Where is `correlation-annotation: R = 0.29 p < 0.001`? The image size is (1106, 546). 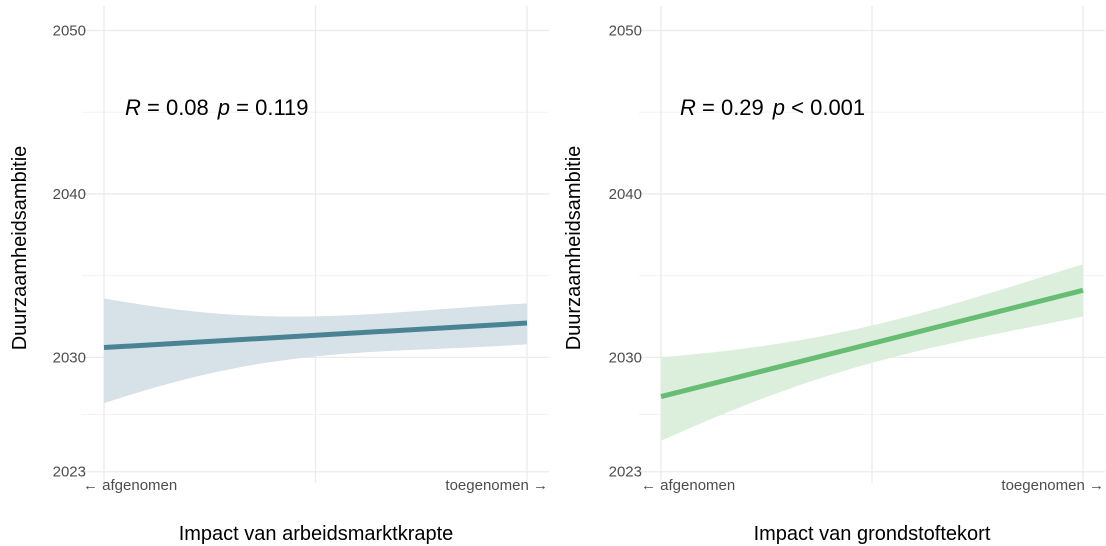
correlation-annotation: R = 0.29 p < 0.001 is located at coordinates (772, 107).